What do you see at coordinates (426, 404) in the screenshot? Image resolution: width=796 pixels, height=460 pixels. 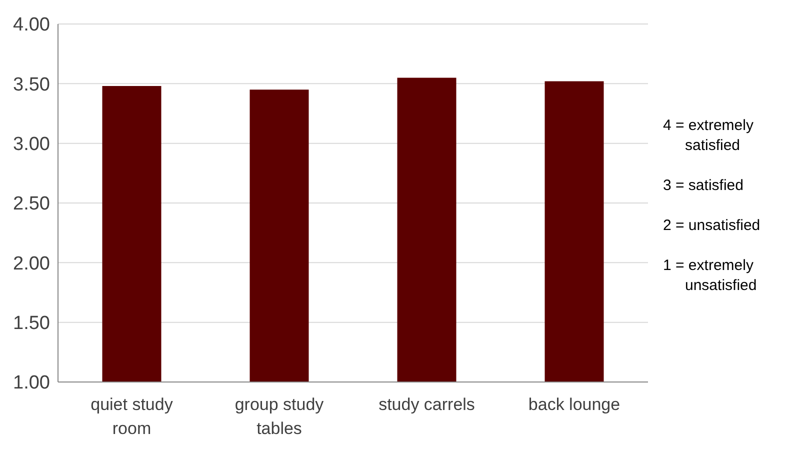 I see `x-tick-label: study carrels` at bounding box center [426, 404].